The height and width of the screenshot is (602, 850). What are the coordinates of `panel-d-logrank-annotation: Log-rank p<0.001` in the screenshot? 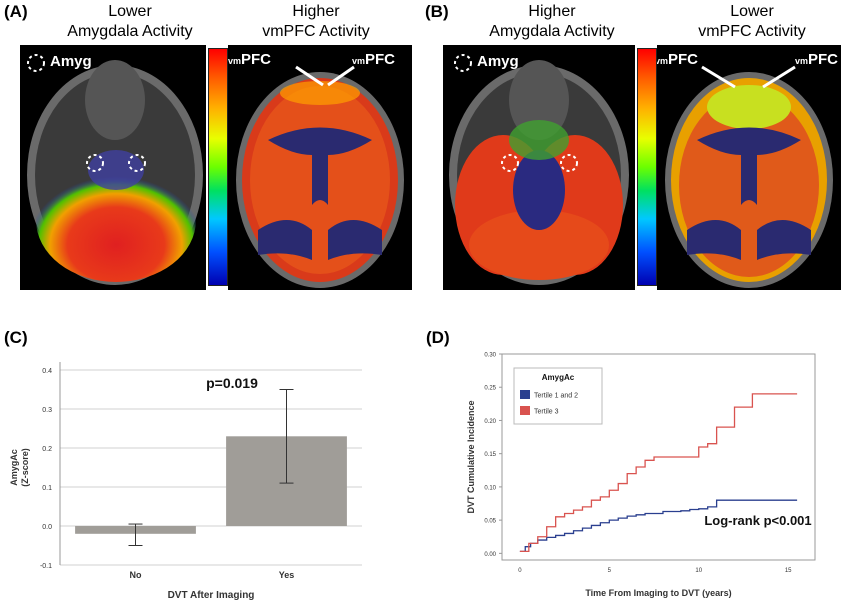 It's located at (757, 520).